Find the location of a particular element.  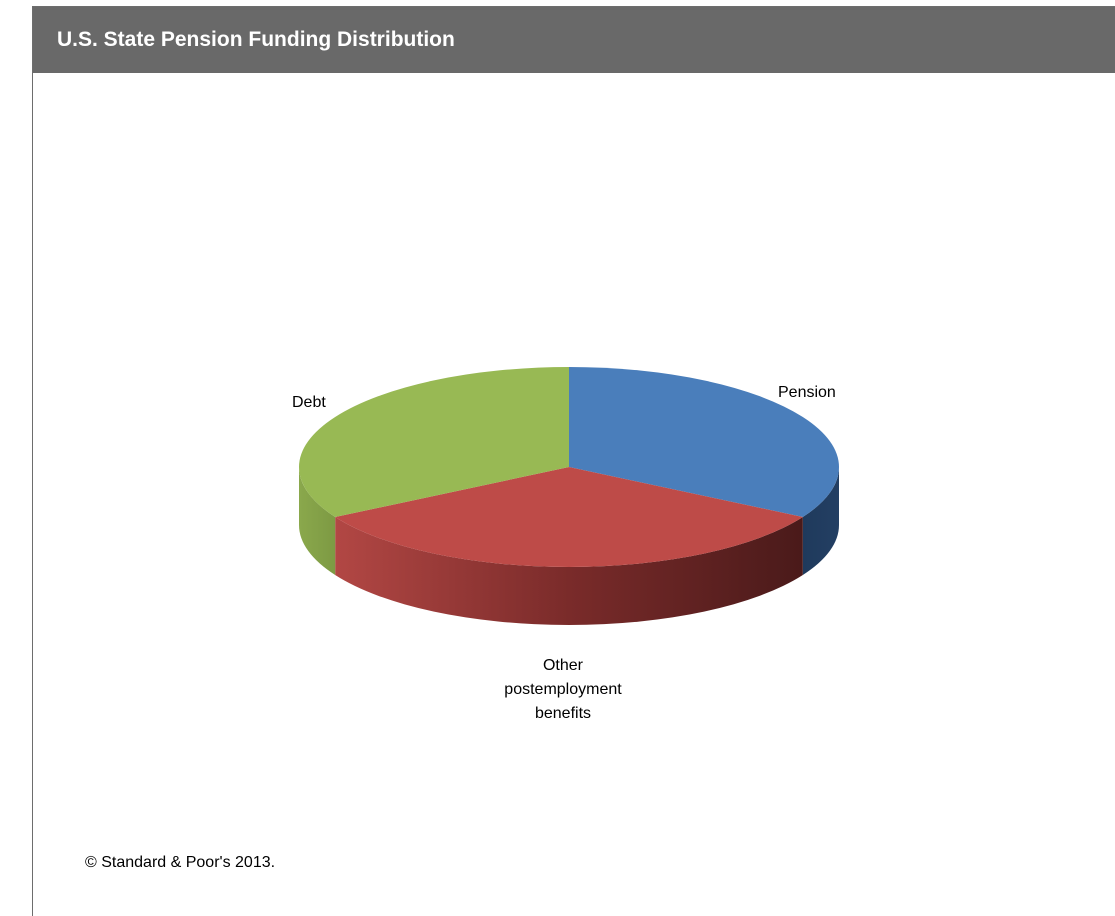

slice-pension is located at coordinates (704, 442).